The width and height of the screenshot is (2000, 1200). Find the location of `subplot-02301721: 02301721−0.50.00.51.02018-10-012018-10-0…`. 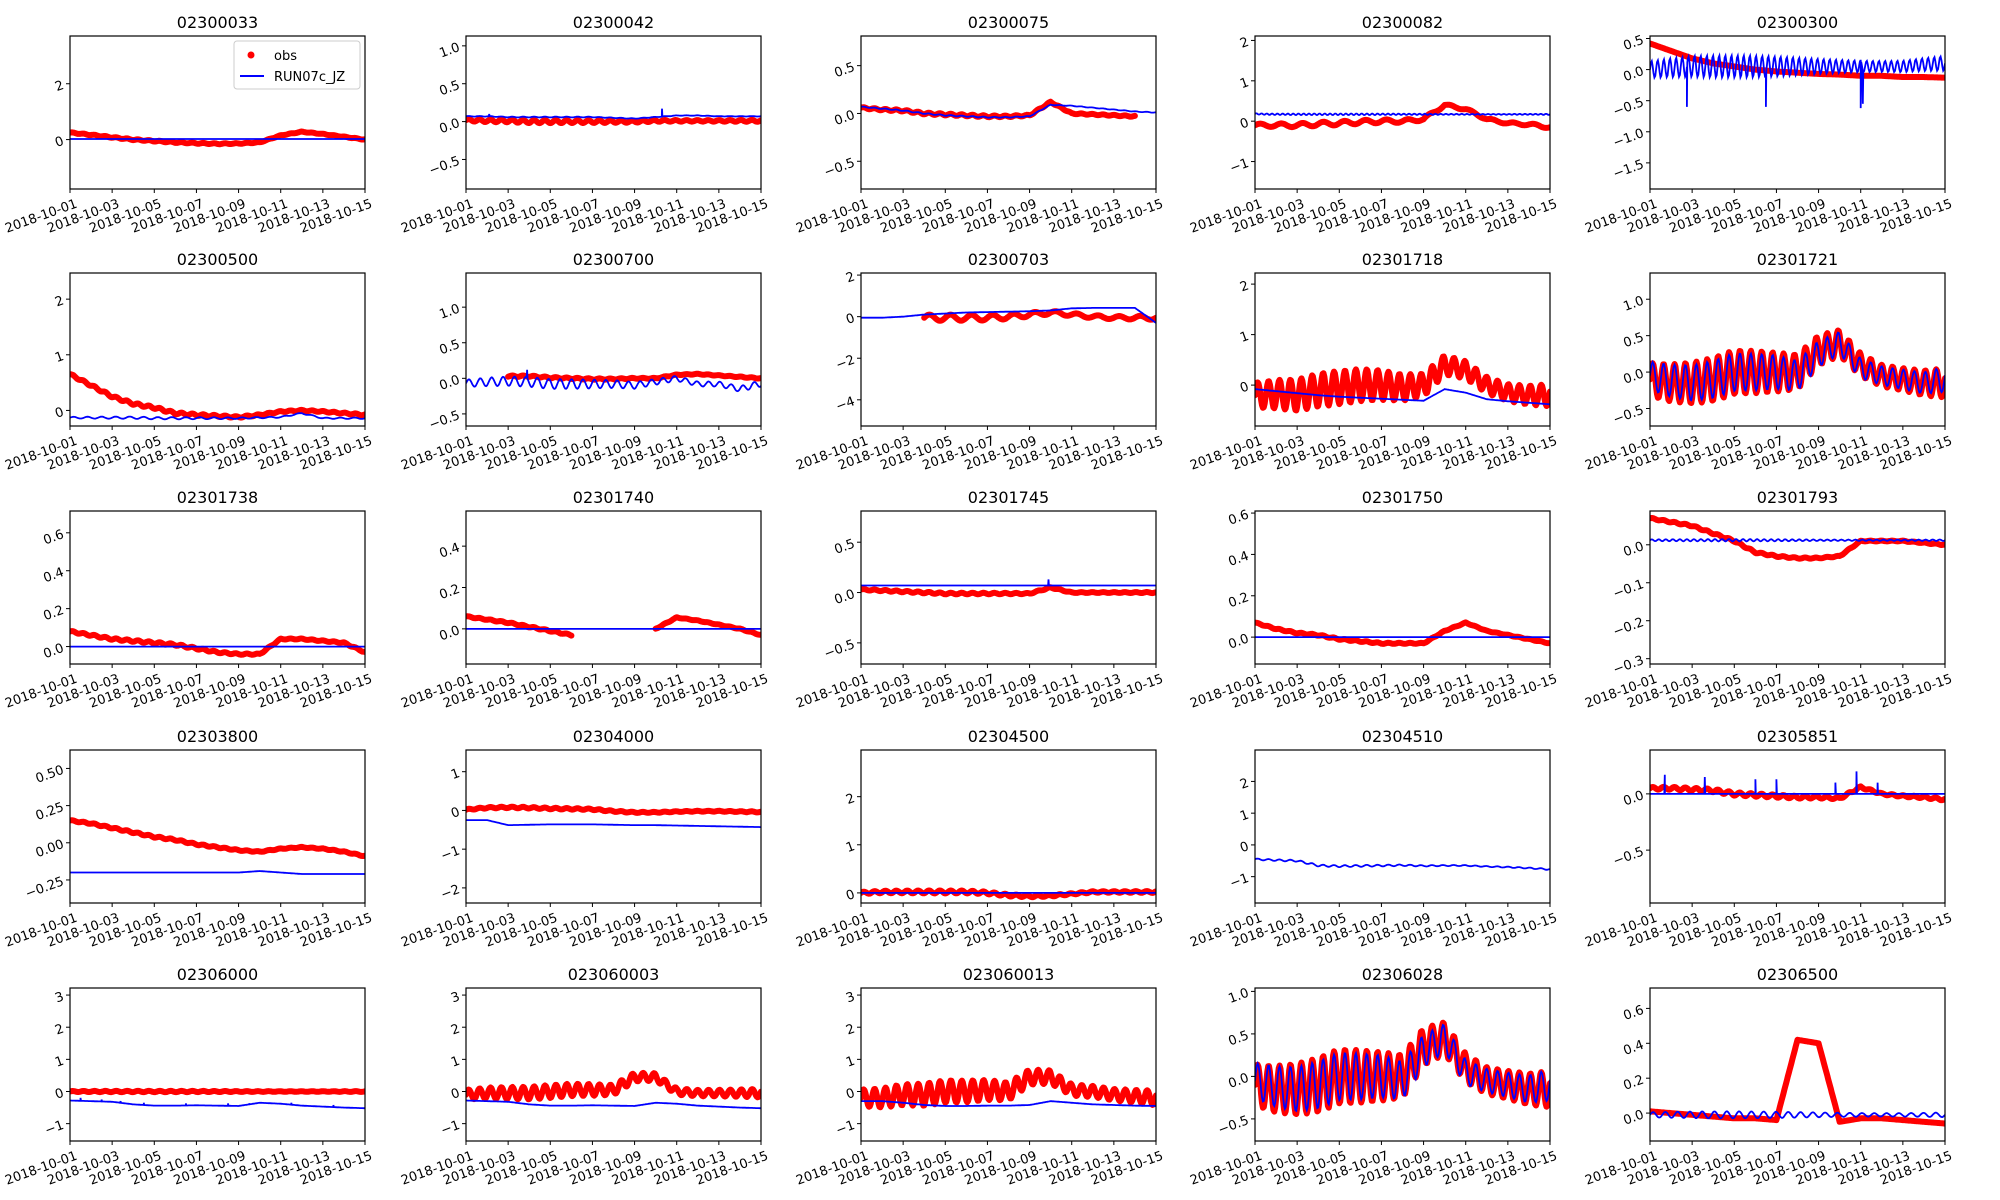

subplot-02301721: 02301721−0.50.00.51.02018-10-012018-10-0… is located at coordinates (1768, 362).